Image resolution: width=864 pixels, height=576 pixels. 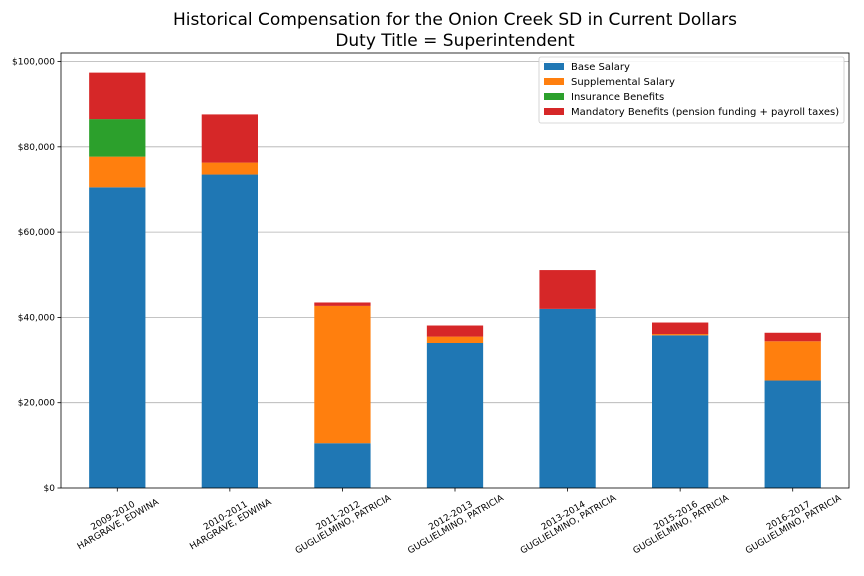 I want to click on x-tick-label: 2015-2016GUGLIELMINO, PATRICIA, so click(x=679, y=520).